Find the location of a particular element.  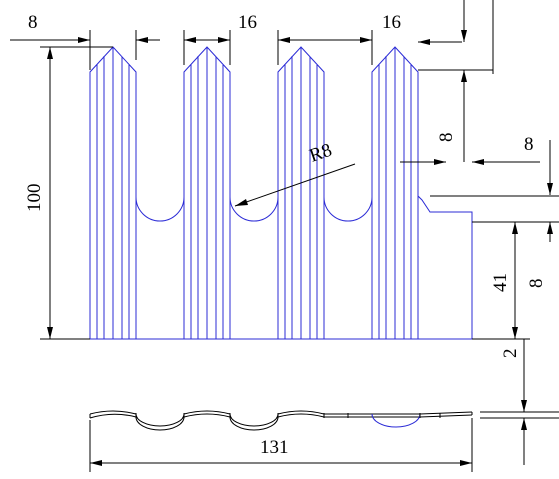

dim-side-step: 8 is located at coordinates (433, 117).